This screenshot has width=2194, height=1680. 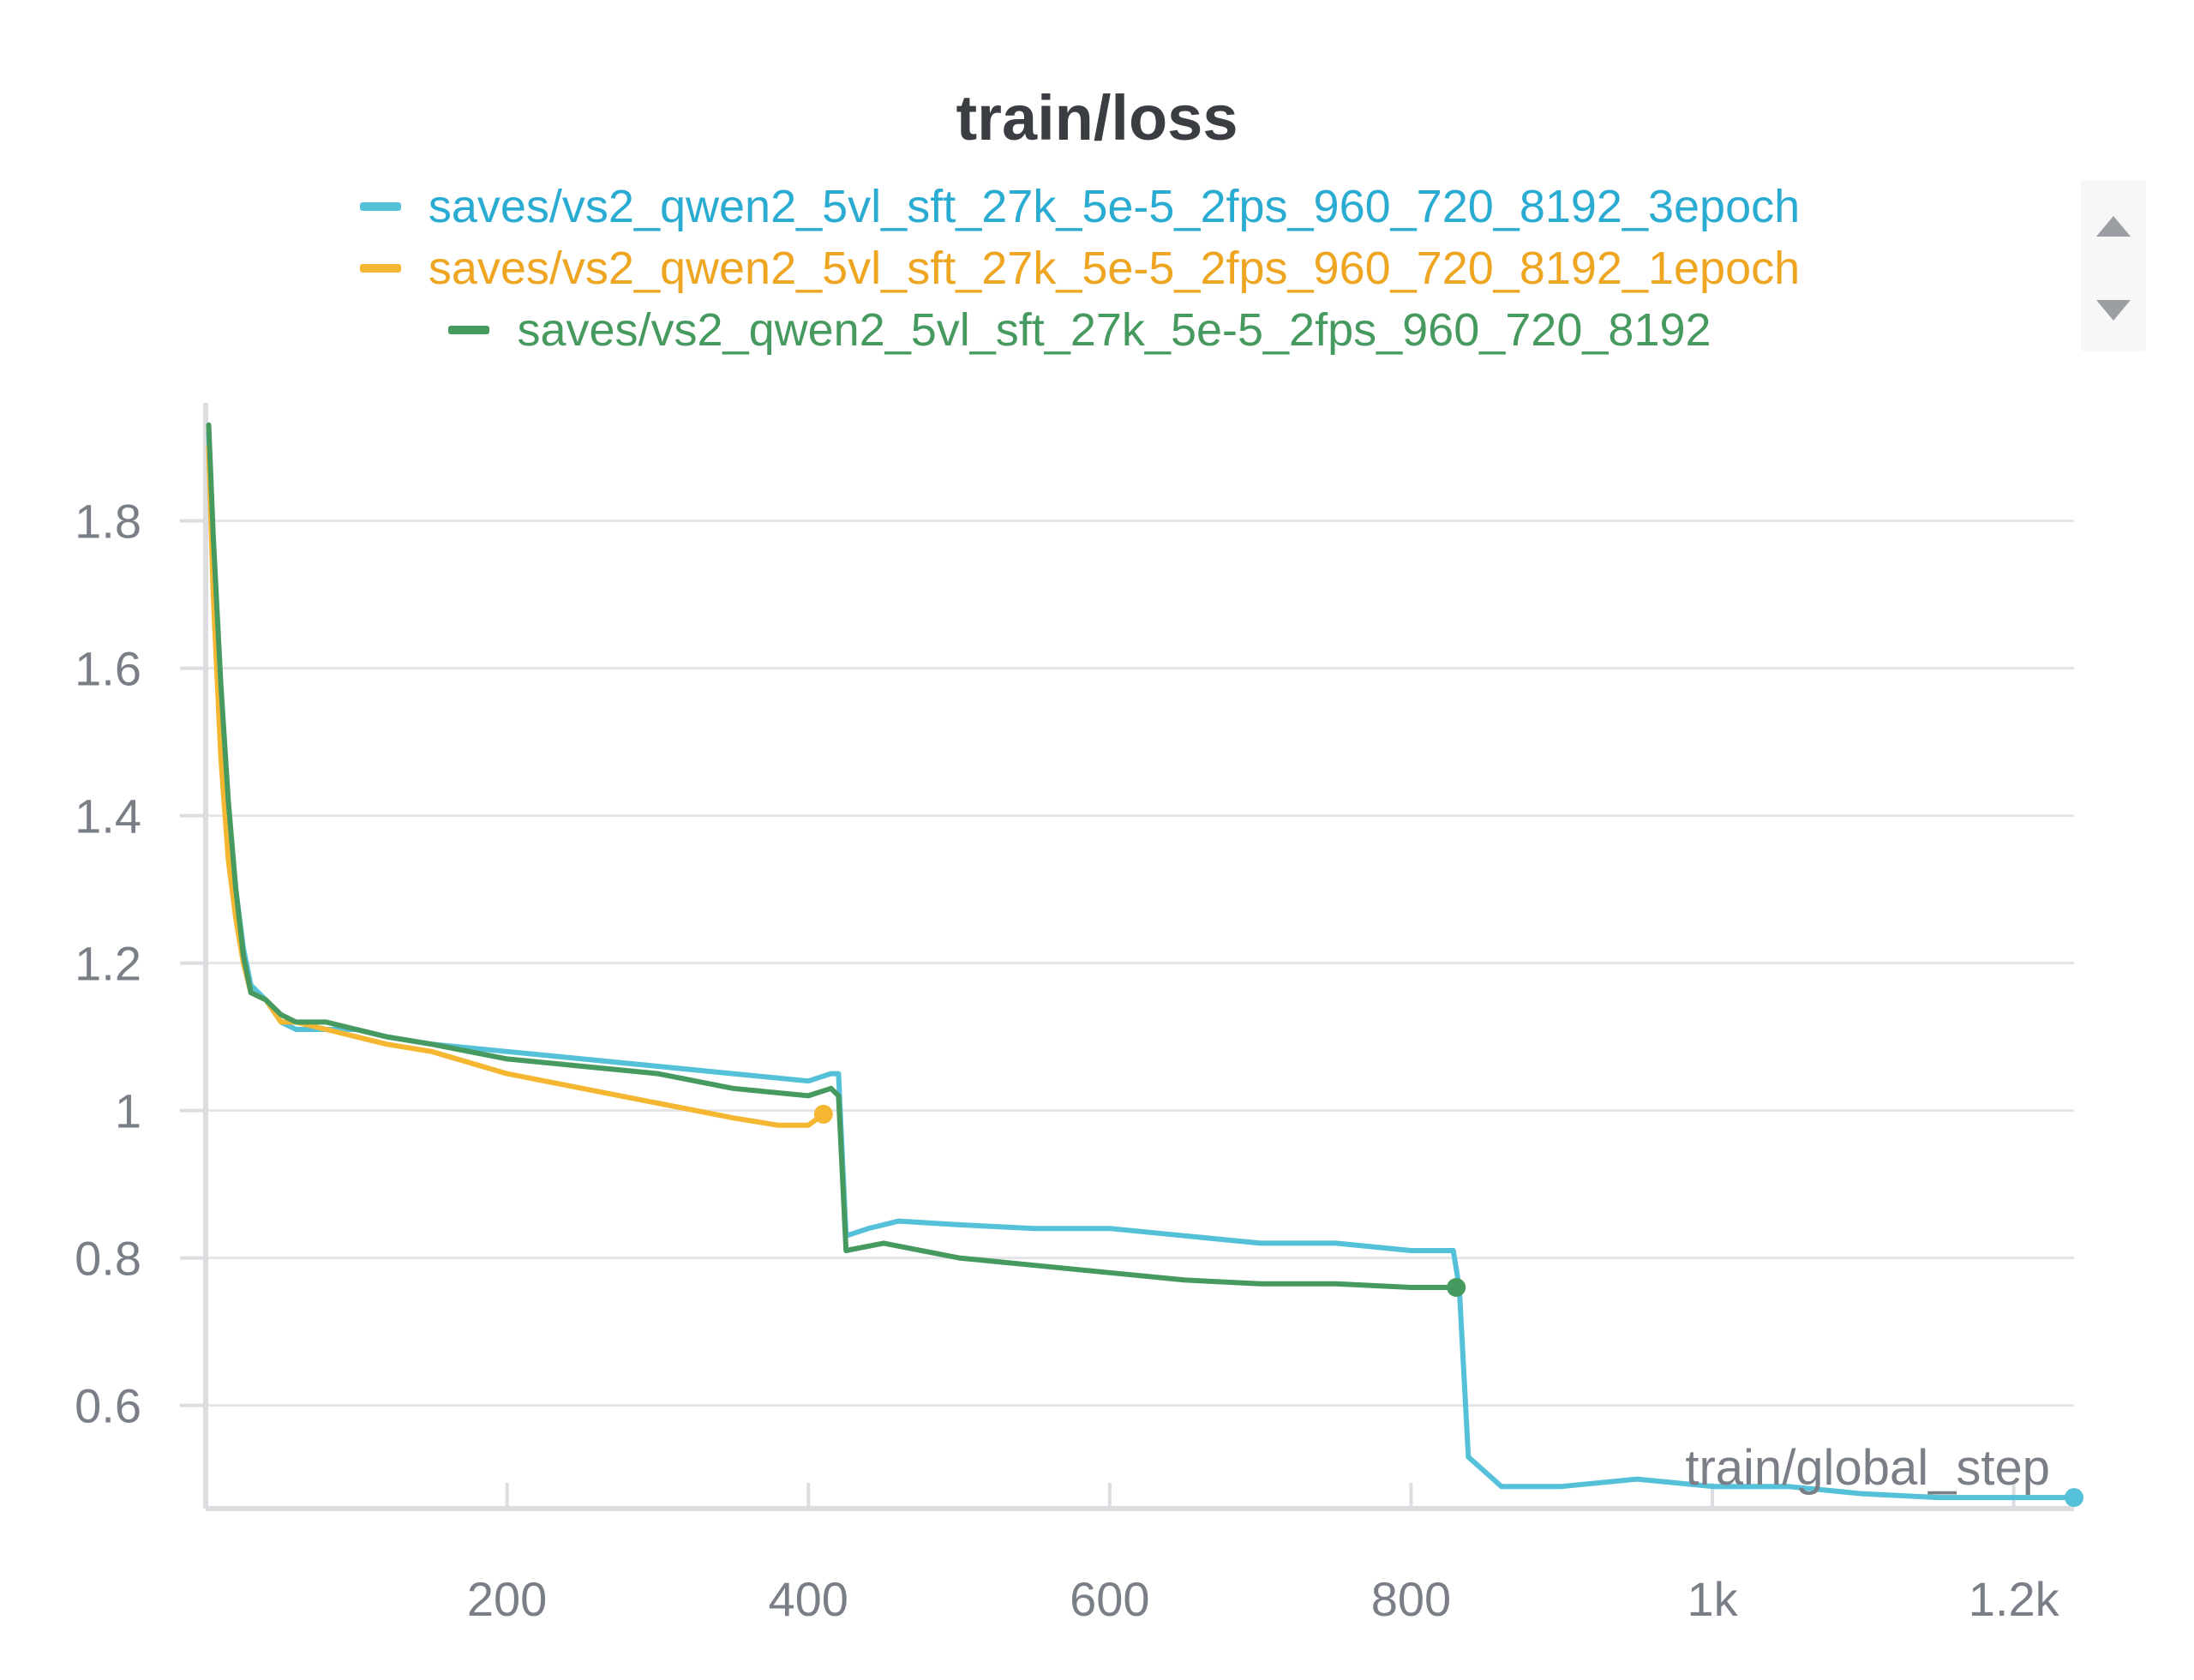 What do you see at coordinates (128, 1111) in the screenshot?
I see `y-tick-label: 1` at bounding box center [128, 1111].